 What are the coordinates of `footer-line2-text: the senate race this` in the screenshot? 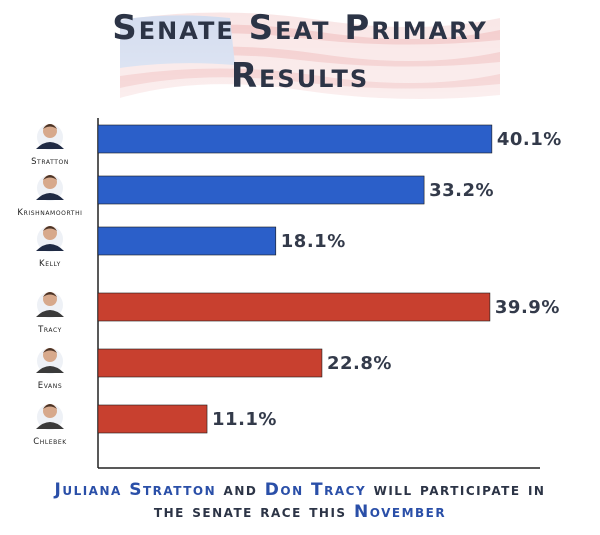 It's located at (253, 512).